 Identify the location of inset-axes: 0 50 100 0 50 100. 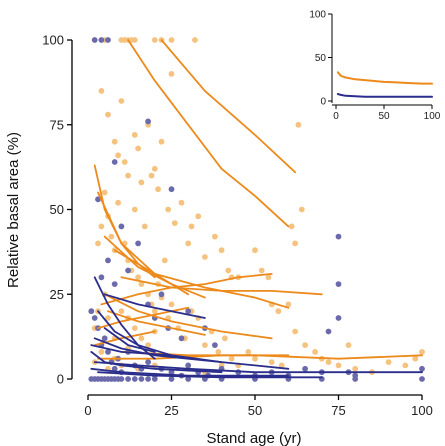
(374, 66).